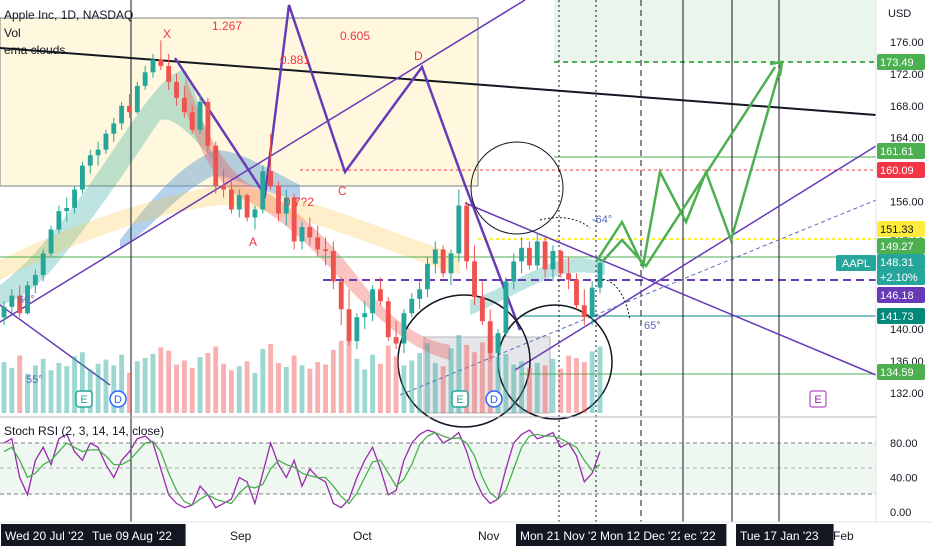 The height and width of the screenshot is (550, 932). Describe the element at coordinates (776, 68) in the screenshot. I see `projection-arrowhead` at that location.